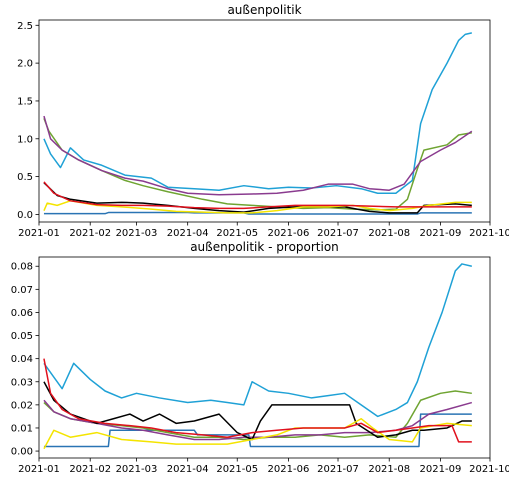  What do you see at coordinates (22, 382) in the screenshot?
I see `y-tick-label: 0.03` at bounding box center [22, 382].